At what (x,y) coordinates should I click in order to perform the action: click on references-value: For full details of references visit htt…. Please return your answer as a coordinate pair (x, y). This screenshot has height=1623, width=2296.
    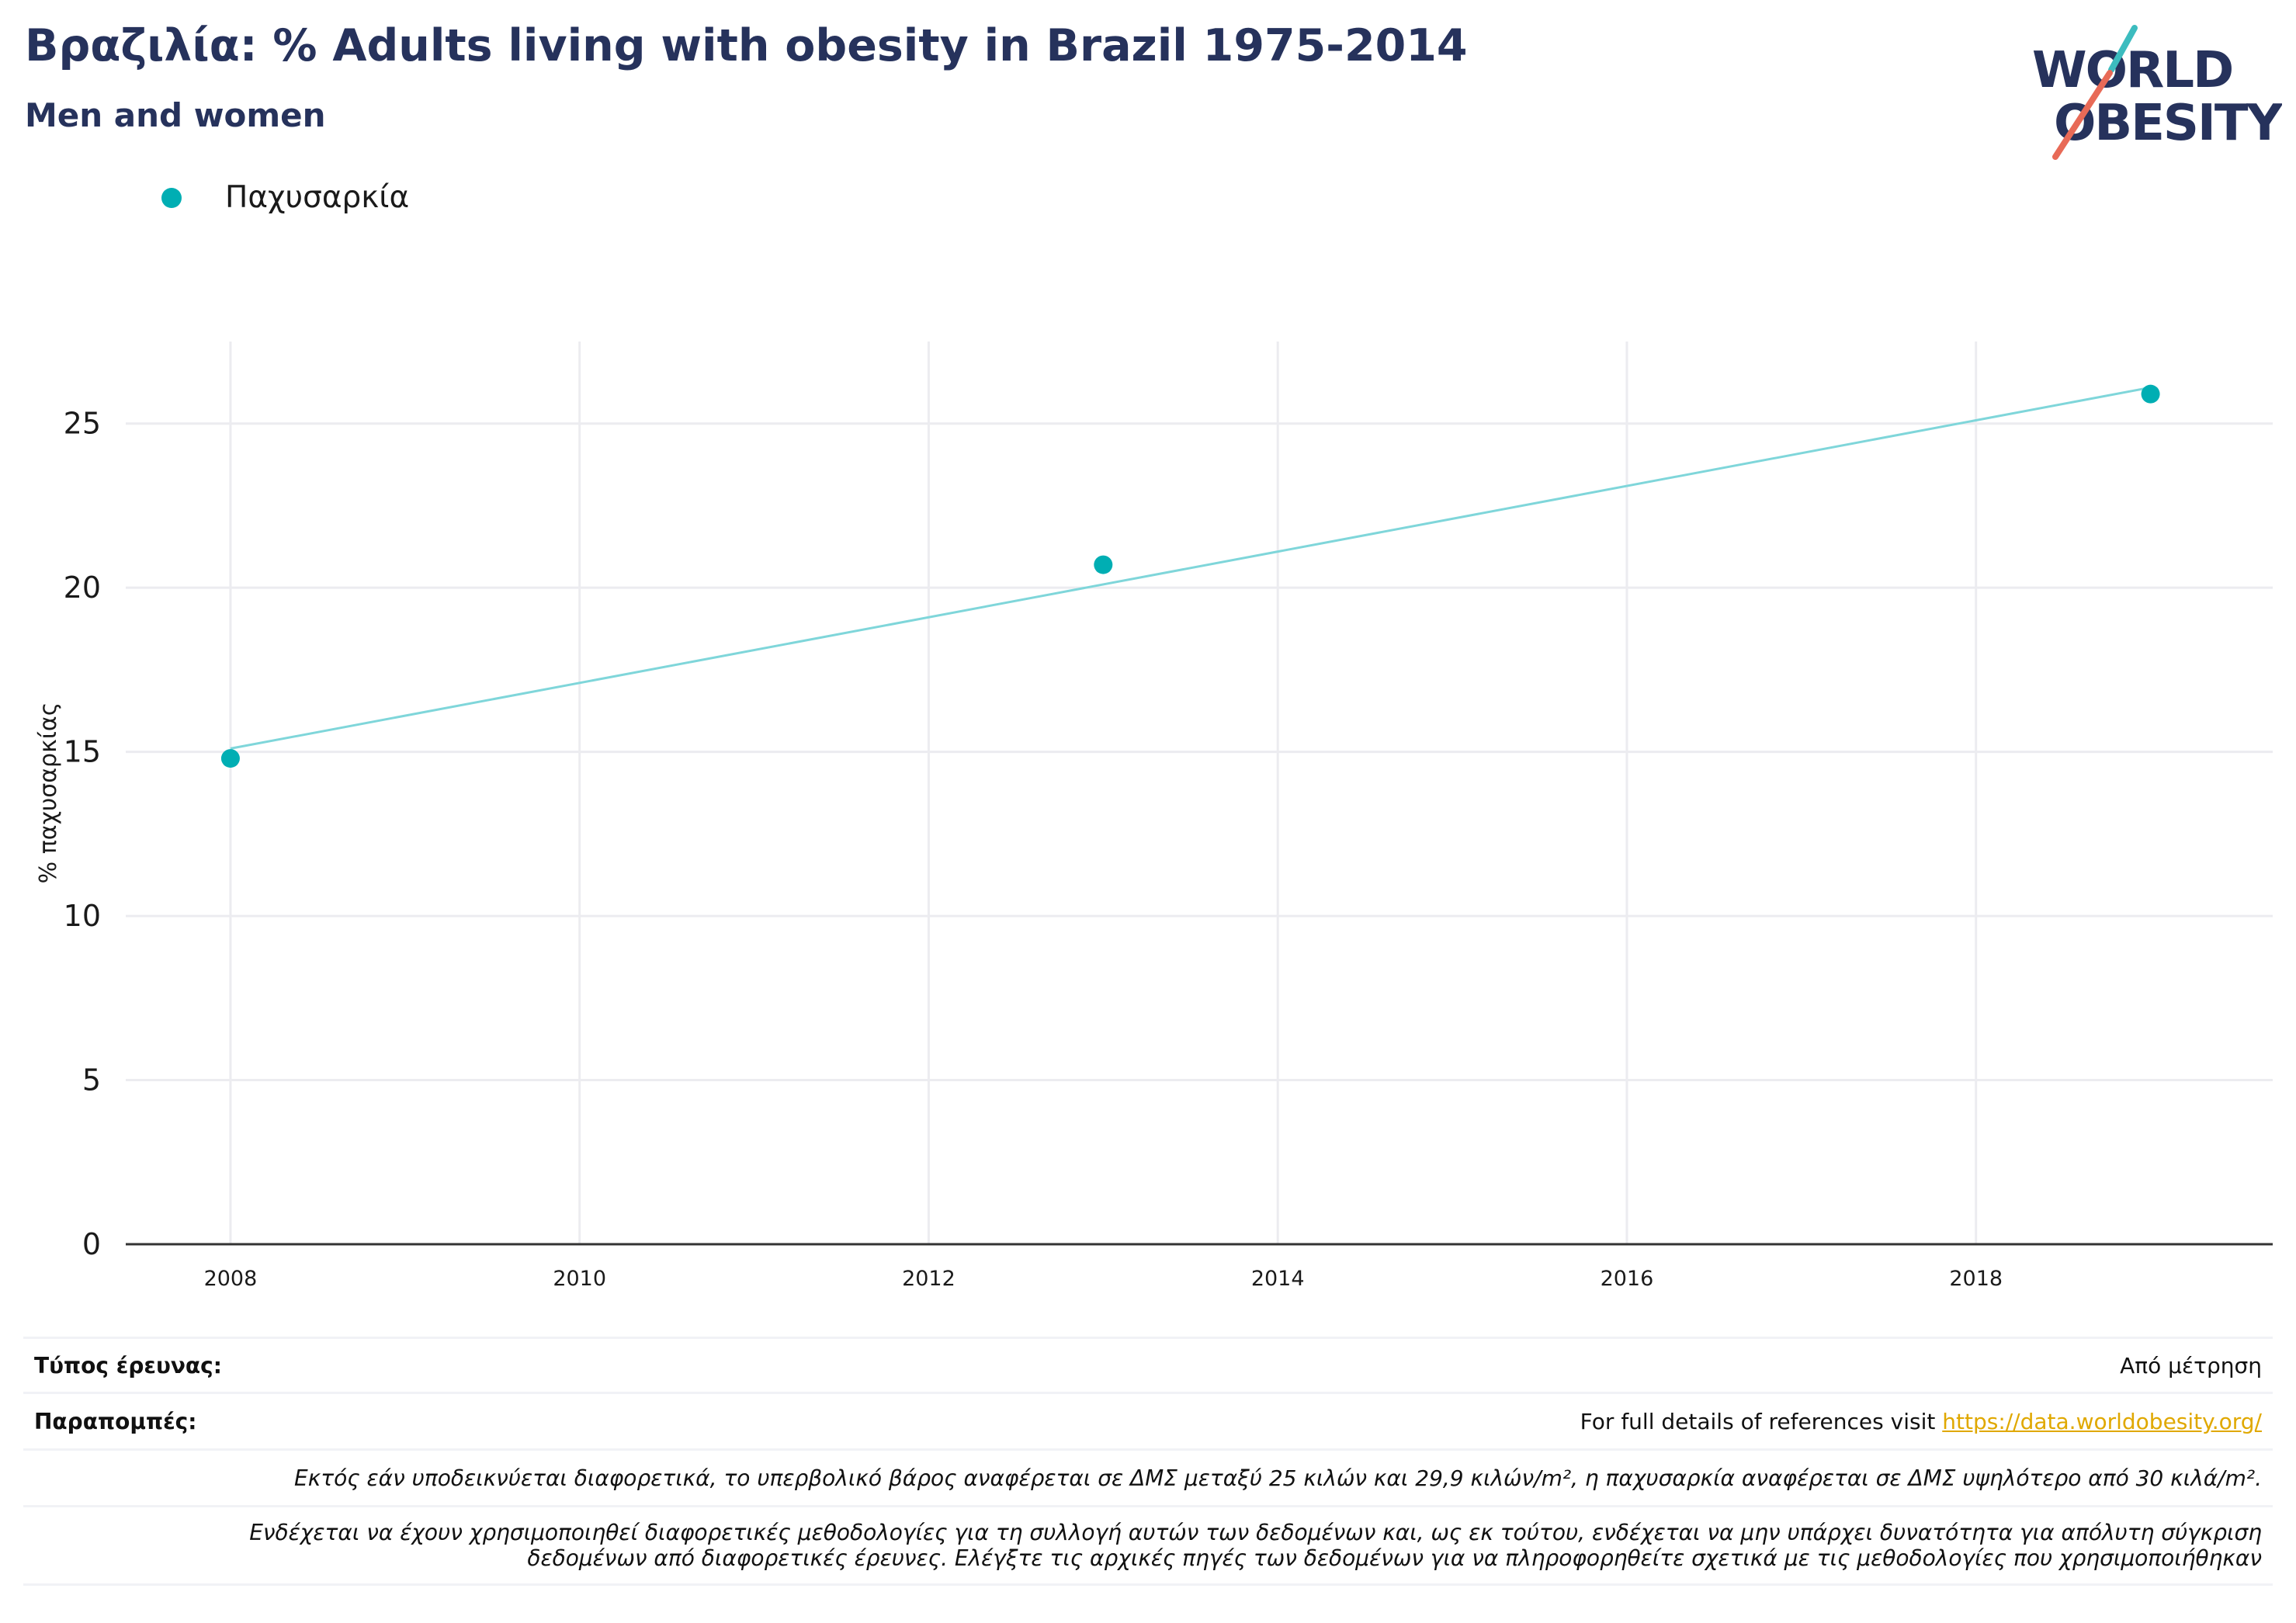
    Looking at the image, I should click on (1921, 1421).